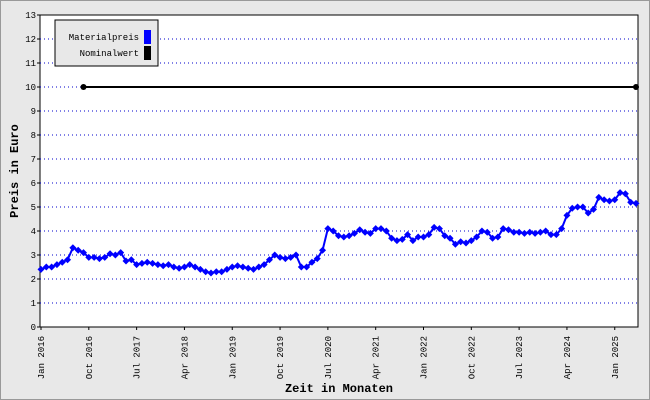  What do you see at coordinates (15, 171) in the screenshot?
I see `y-axis-title: Preis in Euro` at bounding box center [15, 171].